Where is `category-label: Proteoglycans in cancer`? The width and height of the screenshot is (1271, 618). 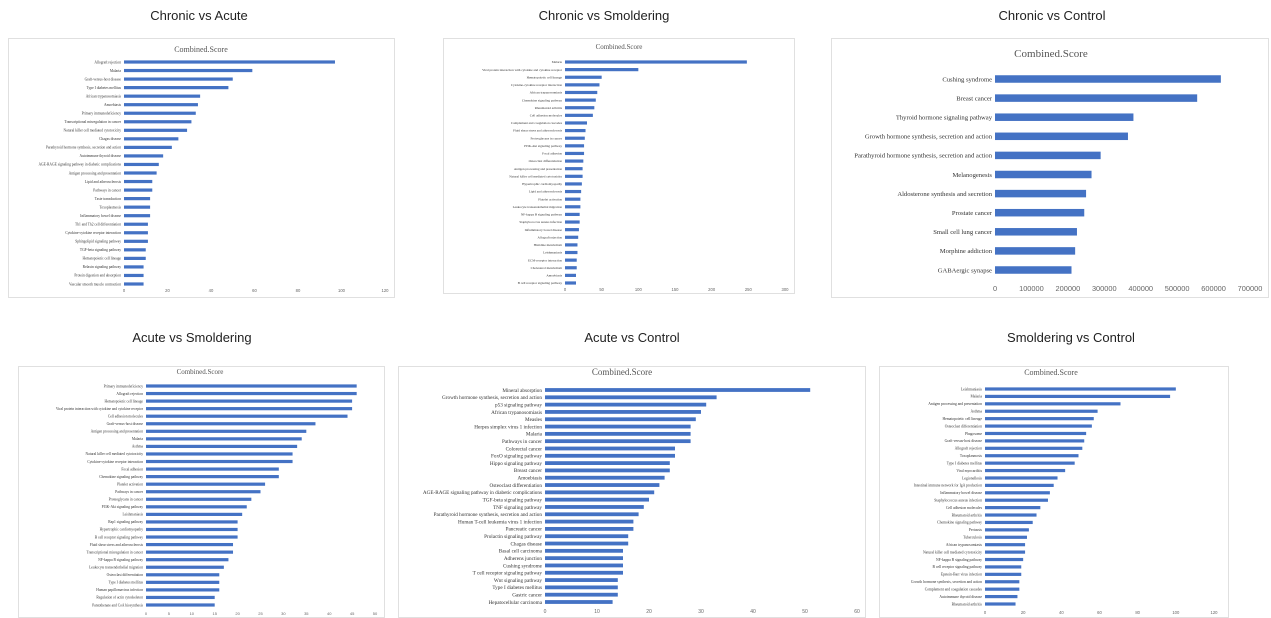 category-label: Proteoglycans in cancer is located at coordinates (126, 500).